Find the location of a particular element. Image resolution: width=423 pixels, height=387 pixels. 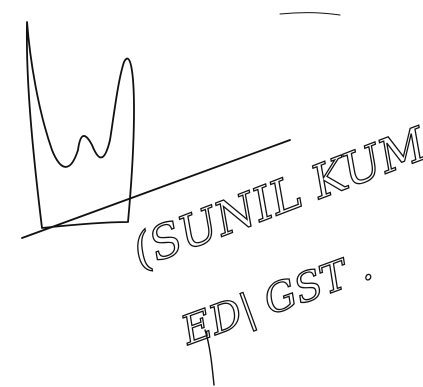

signature-dash is located at coordinates (310, 14).